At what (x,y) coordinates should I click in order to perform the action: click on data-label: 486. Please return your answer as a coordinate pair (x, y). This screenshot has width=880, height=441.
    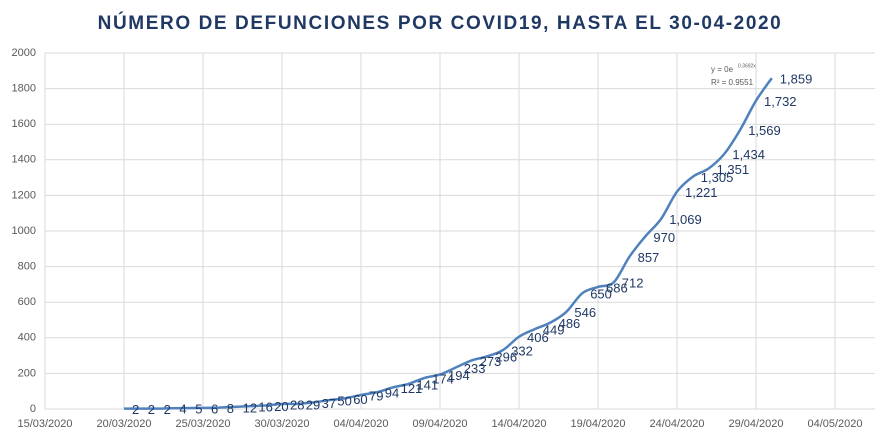
    Looking at the image, I should click on (570, 323).